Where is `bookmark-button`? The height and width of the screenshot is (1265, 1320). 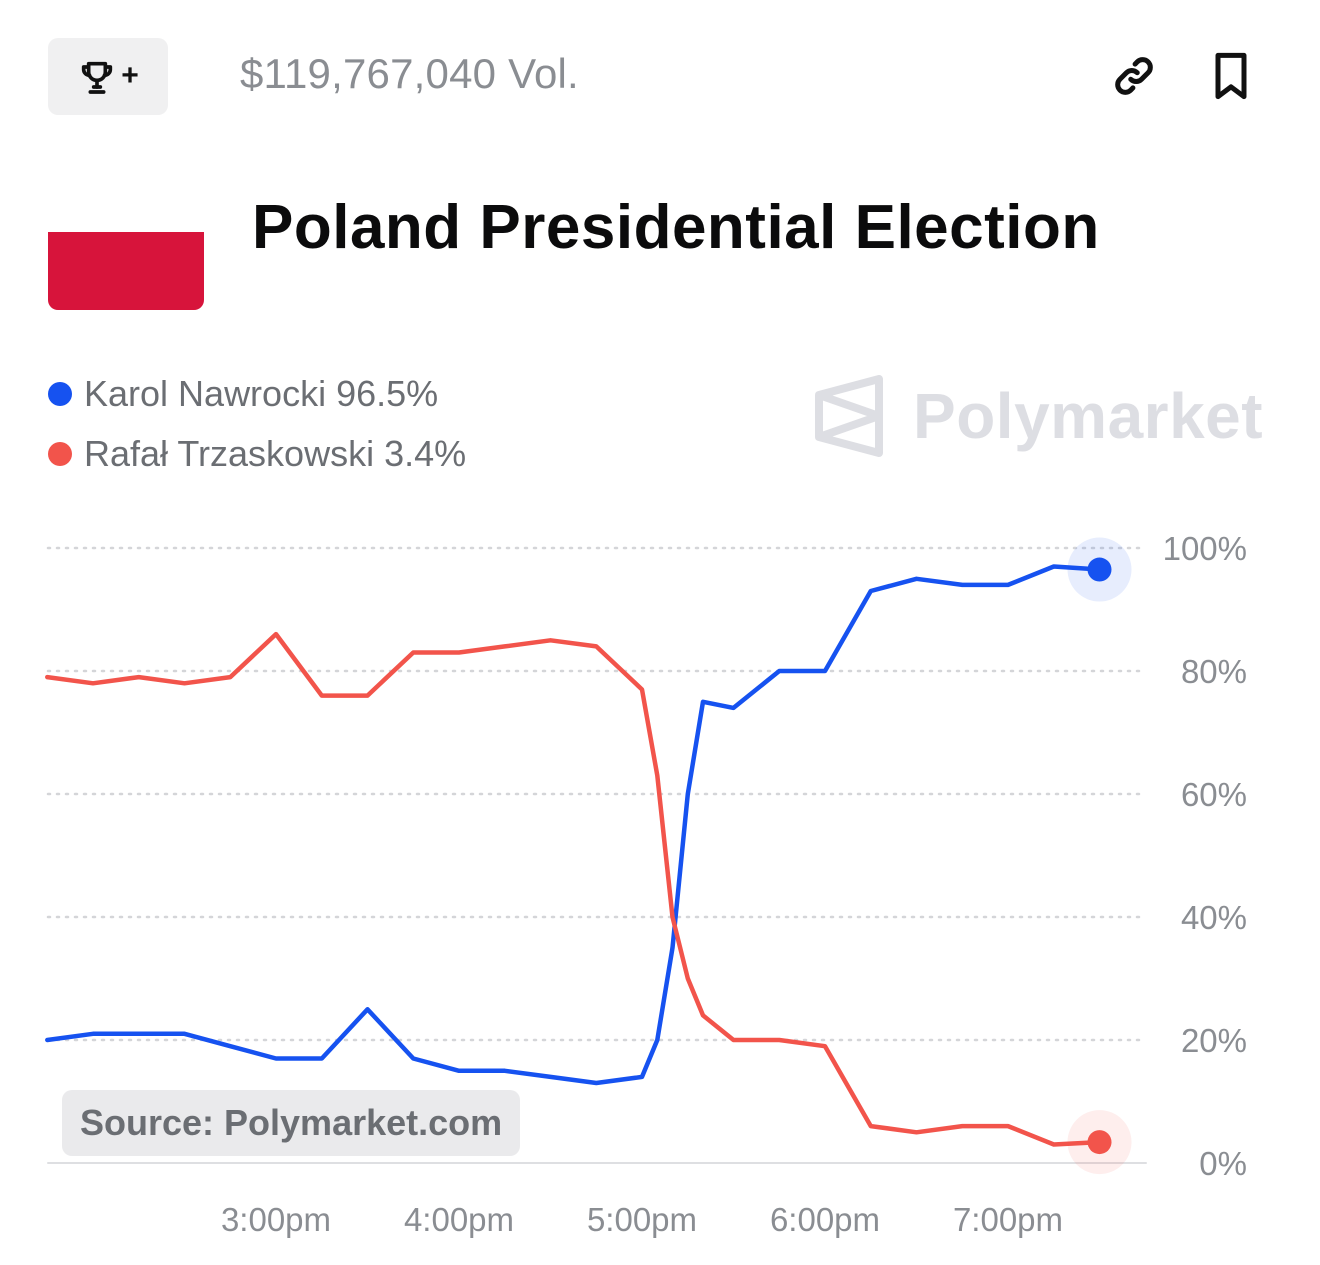
bookmark-button is located at coordinates (1231, 76).